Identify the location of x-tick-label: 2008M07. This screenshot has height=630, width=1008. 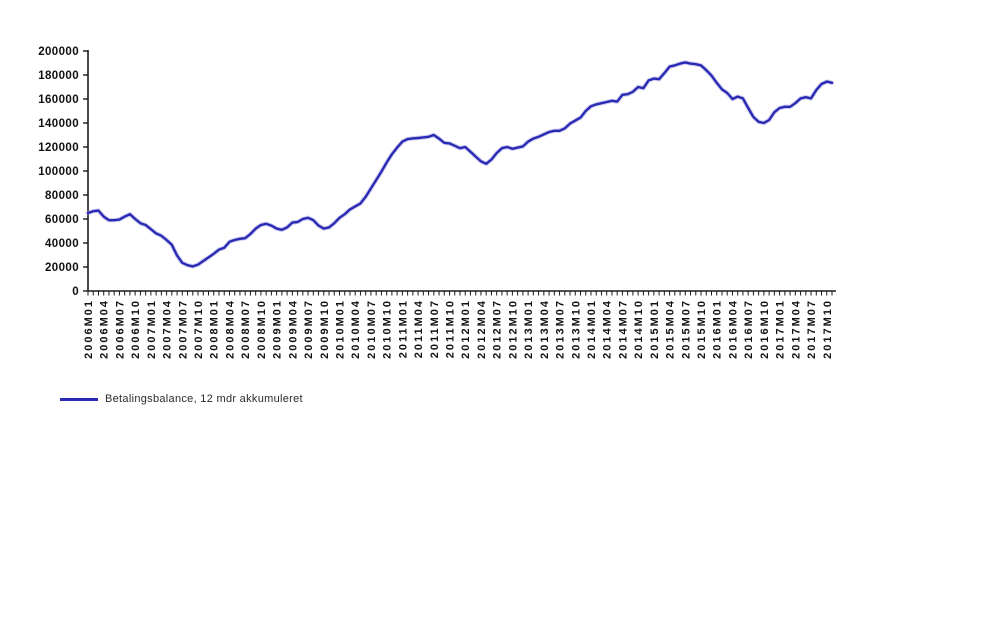
(246, 329).